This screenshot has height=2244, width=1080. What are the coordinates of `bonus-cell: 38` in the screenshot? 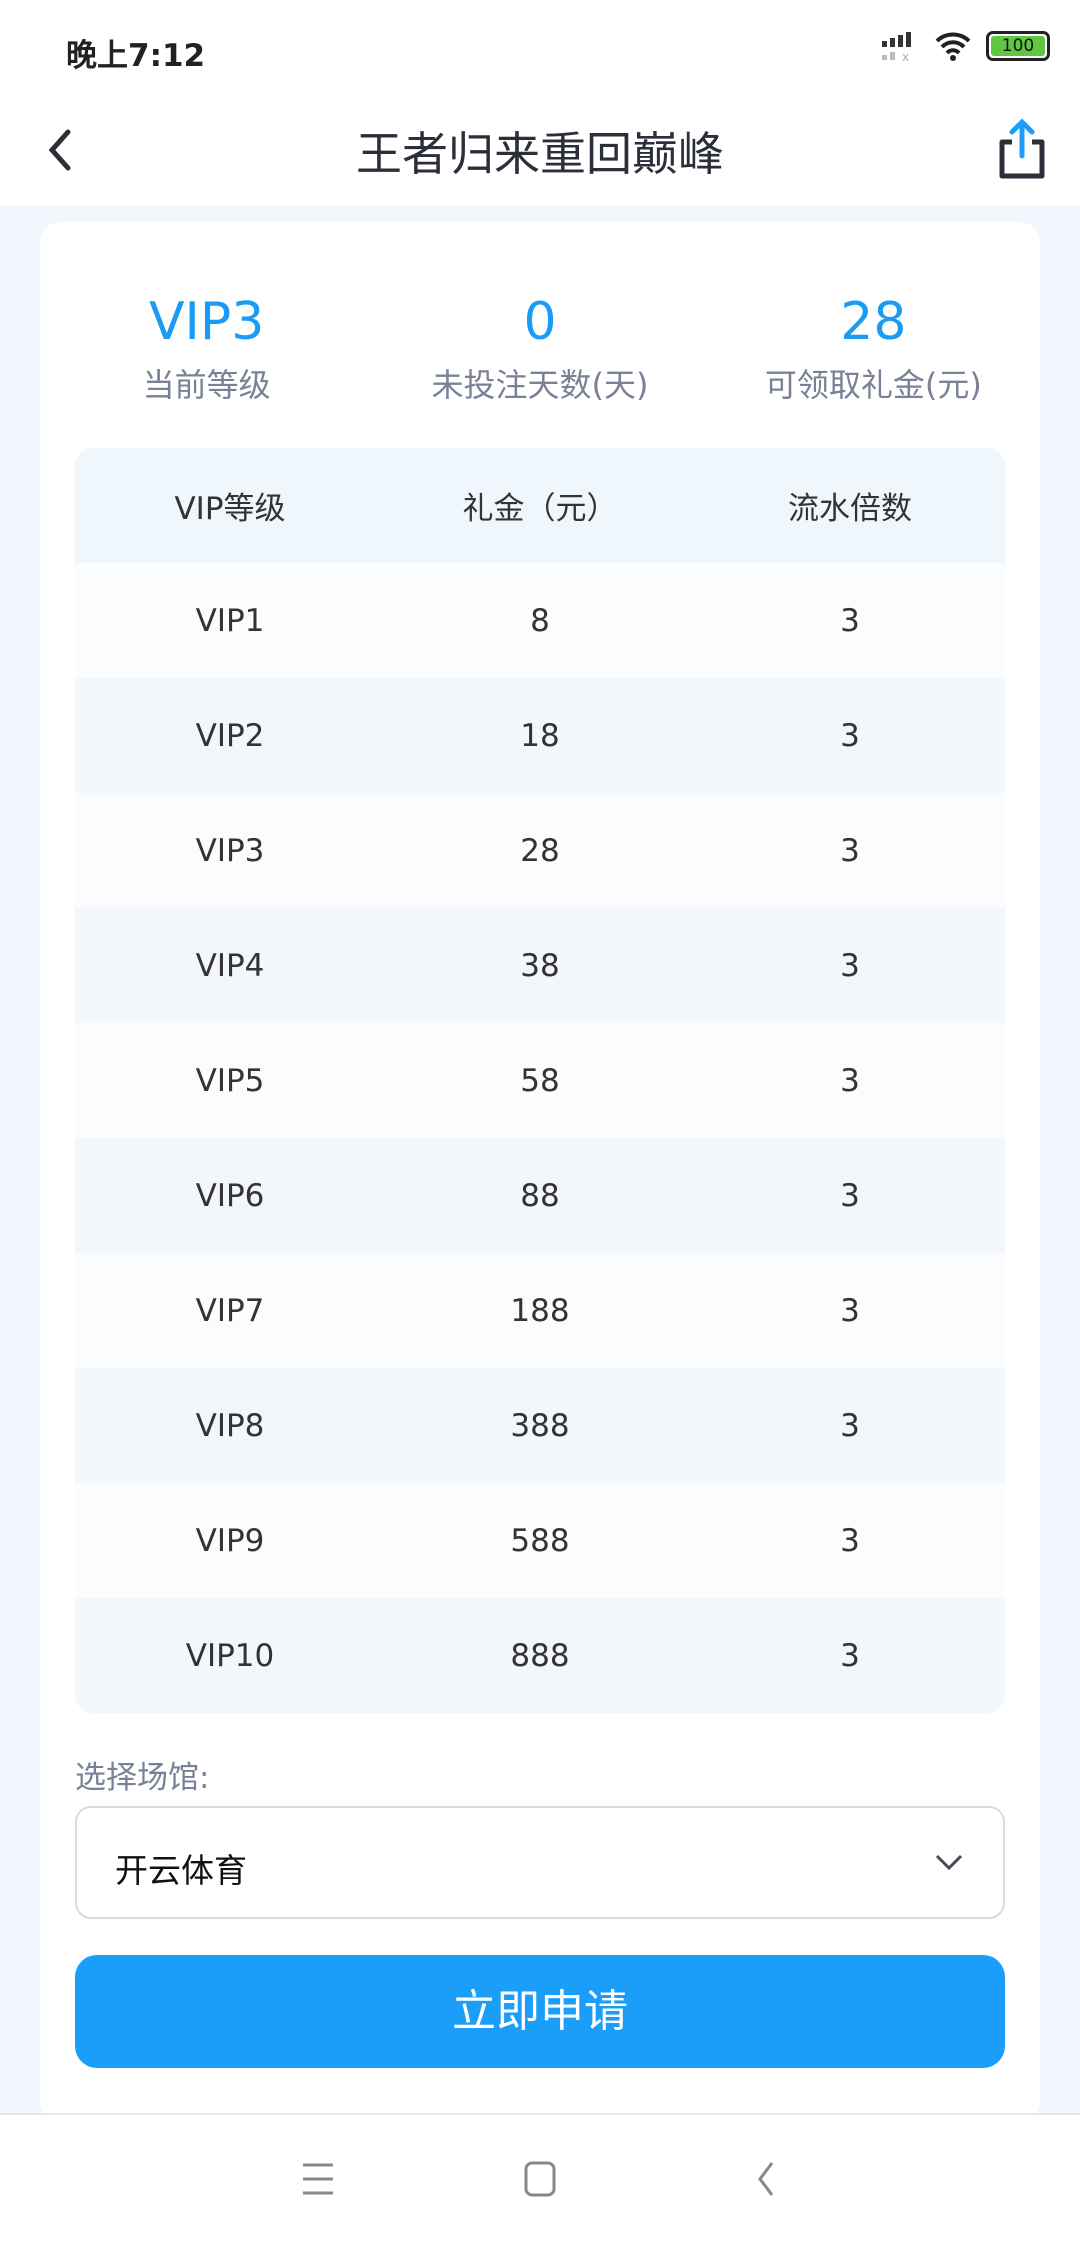 It's located at (540, 965).